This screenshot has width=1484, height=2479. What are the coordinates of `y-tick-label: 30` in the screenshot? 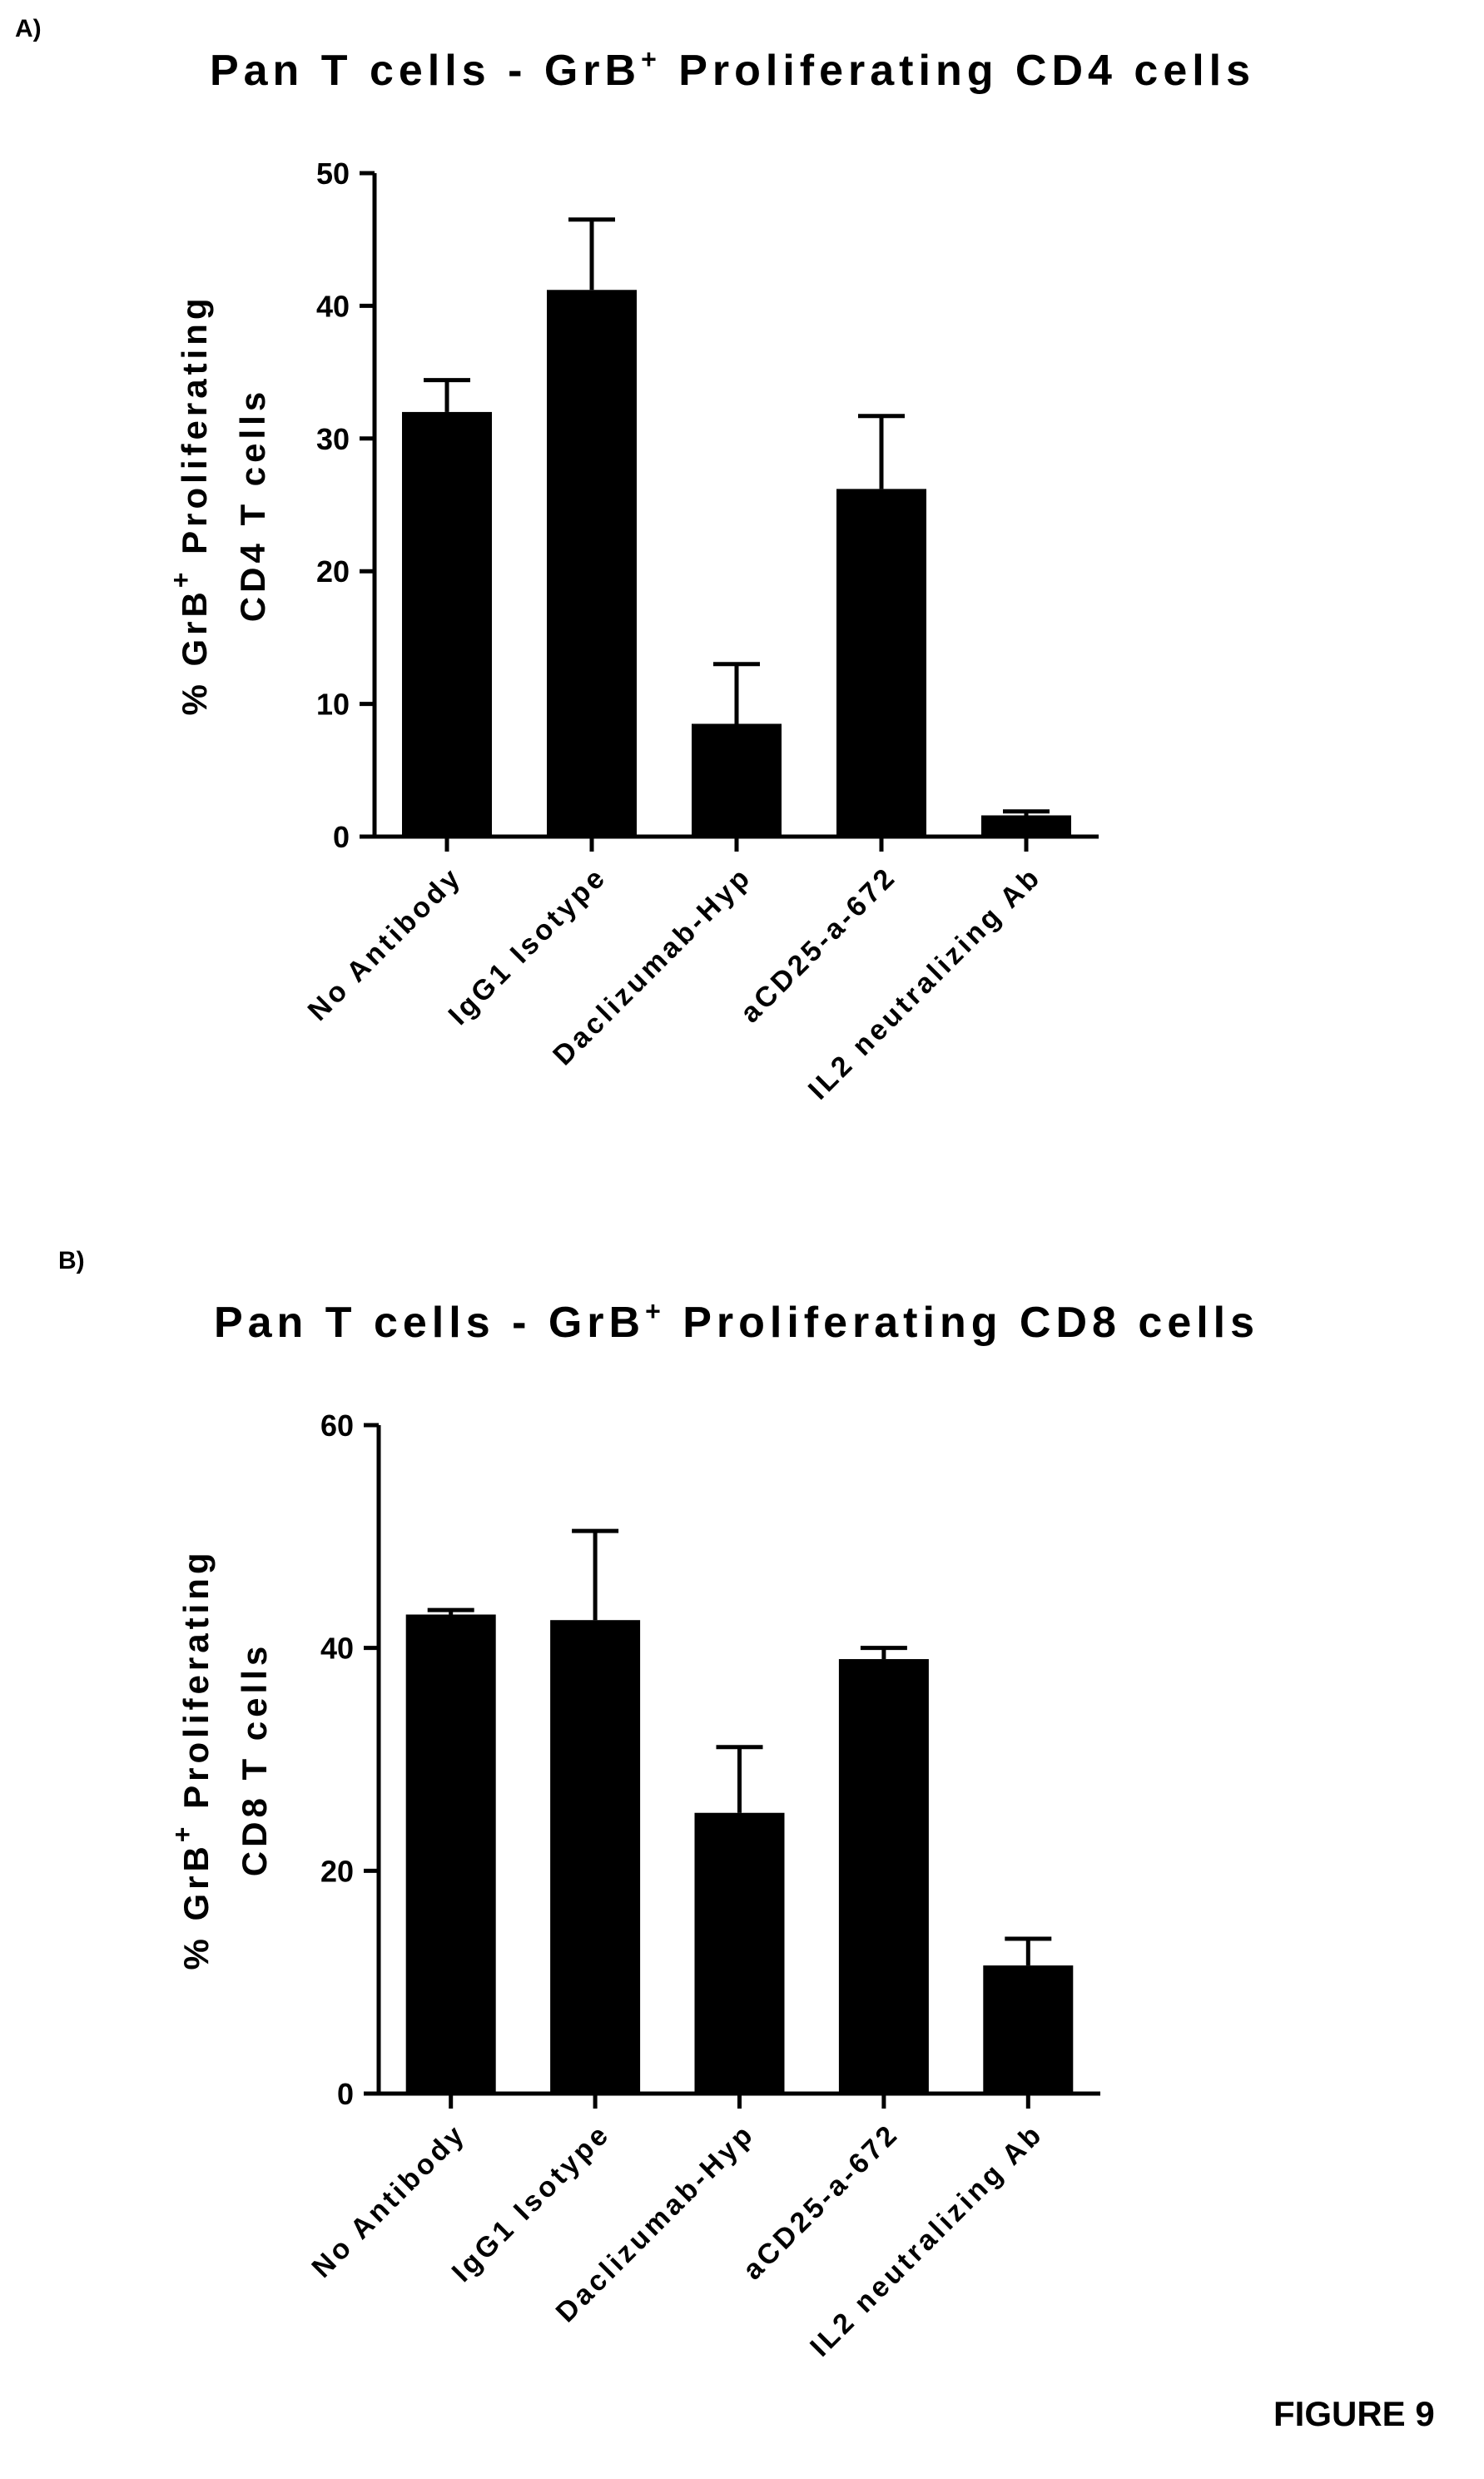 It's located at (333, 439).